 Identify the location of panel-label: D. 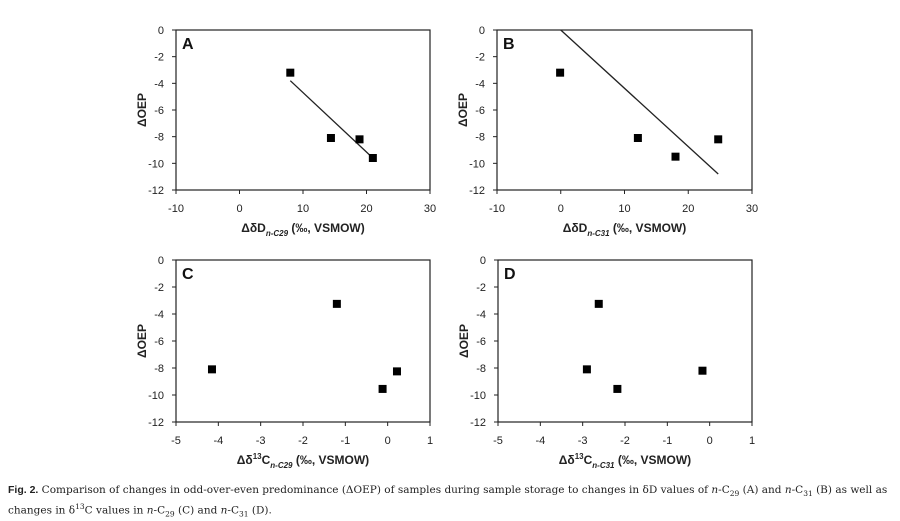
(510, 274).